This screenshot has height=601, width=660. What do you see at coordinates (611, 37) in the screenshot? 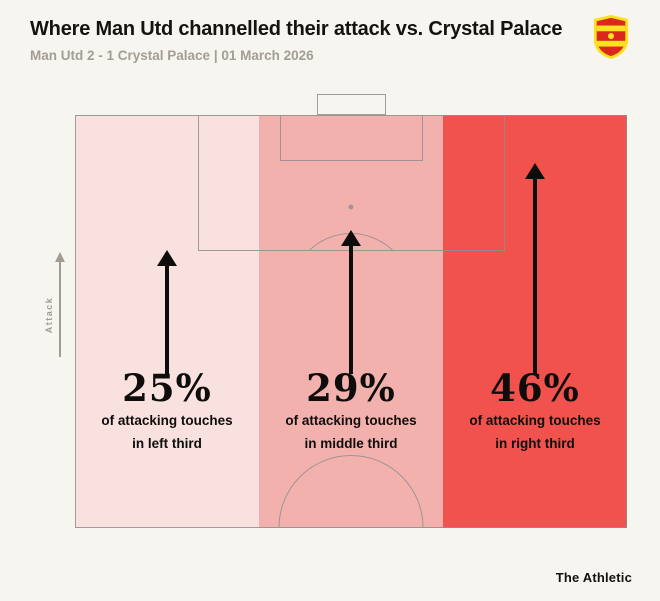
I see `man-utd-crest-icon` at bounding box center [611, 37].